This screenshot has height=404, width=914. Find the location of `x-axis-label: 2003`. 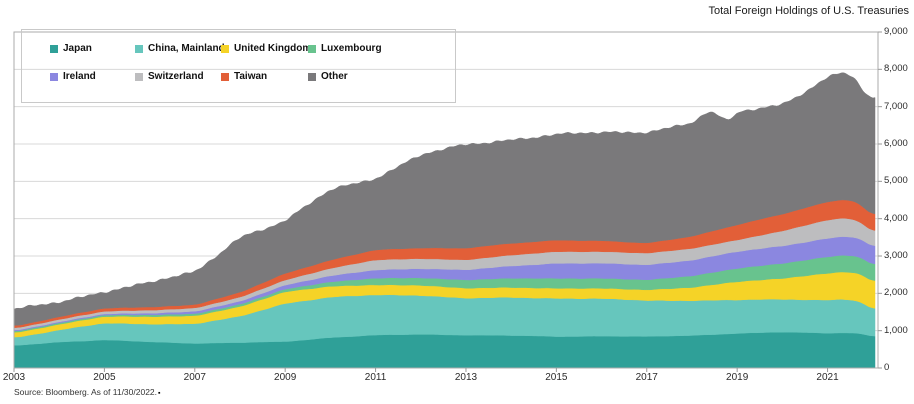

x-axis-label: 2003 is located at coordinates (14, 377).